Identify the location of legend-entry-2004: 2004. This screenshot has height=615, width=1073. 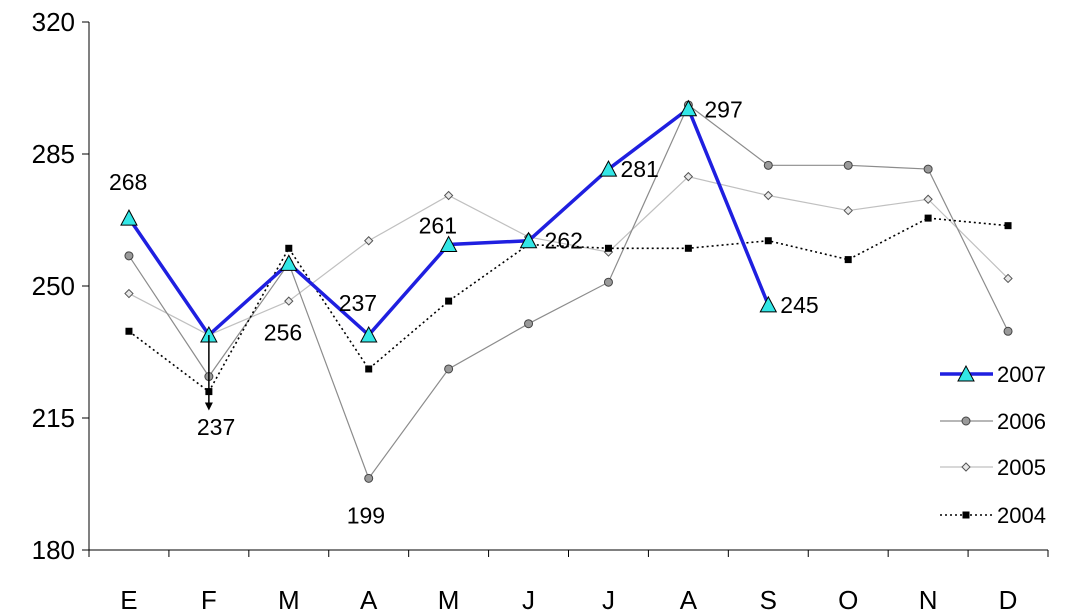
(993, 515).